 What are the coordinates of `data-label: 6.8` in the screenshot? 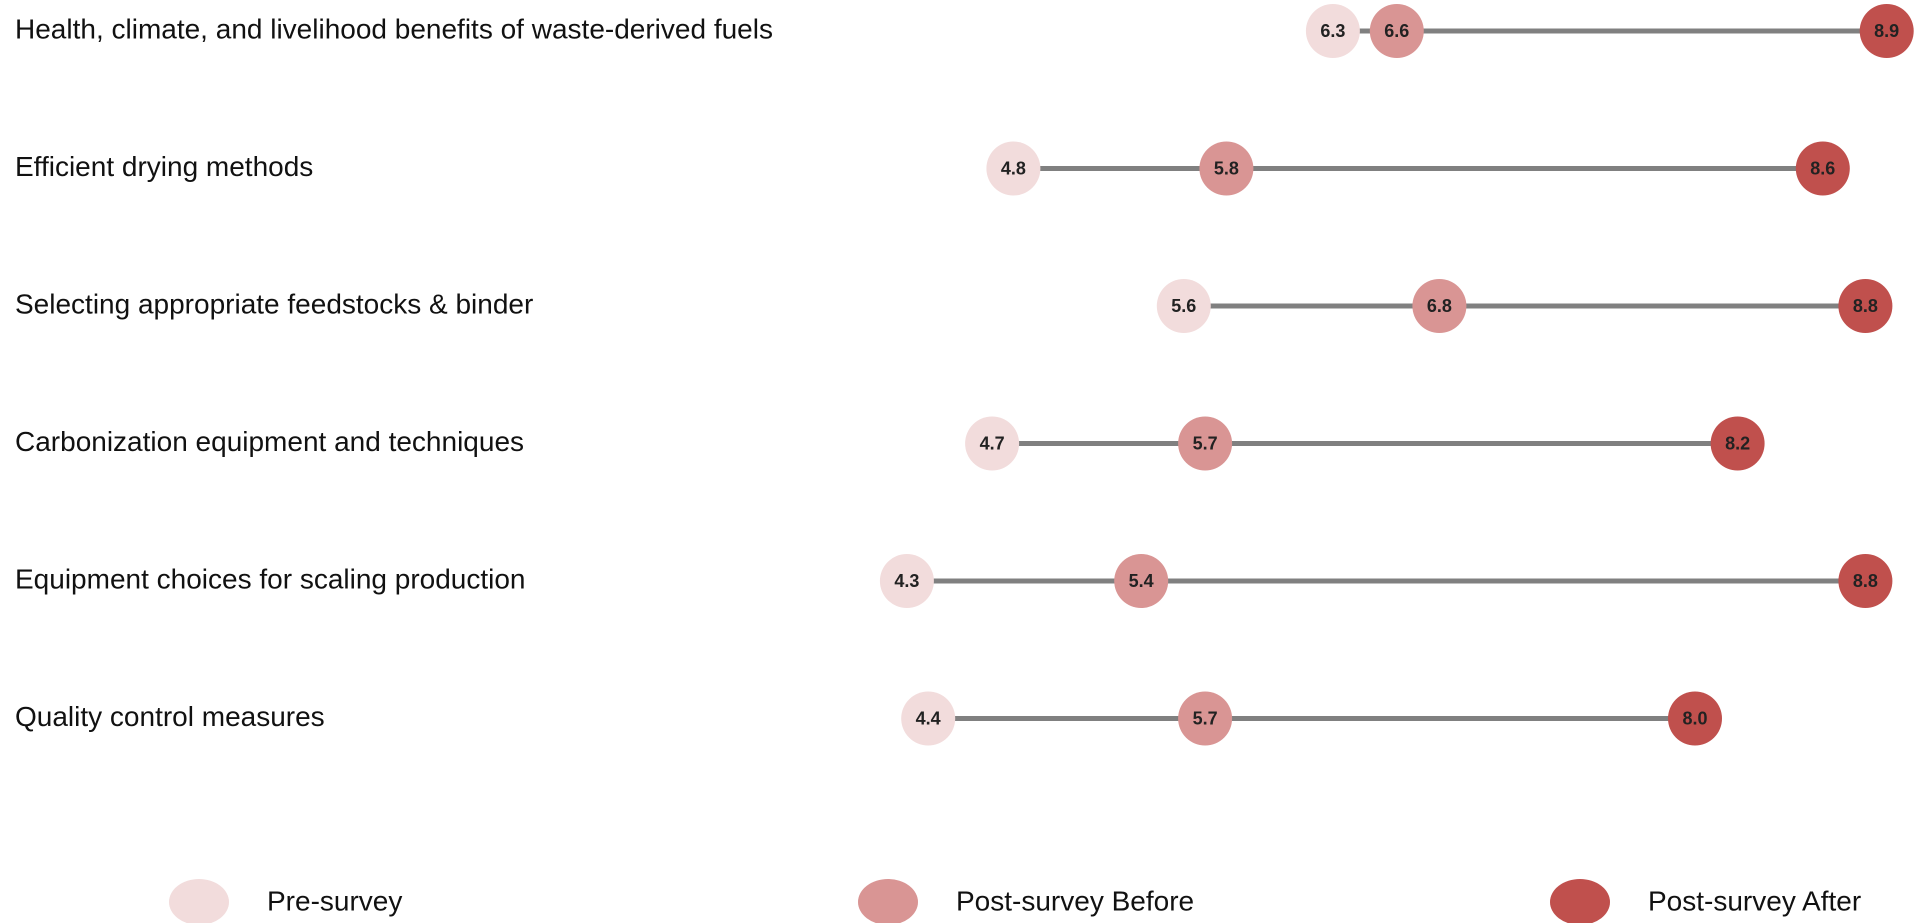 It's located at (1439, 306).